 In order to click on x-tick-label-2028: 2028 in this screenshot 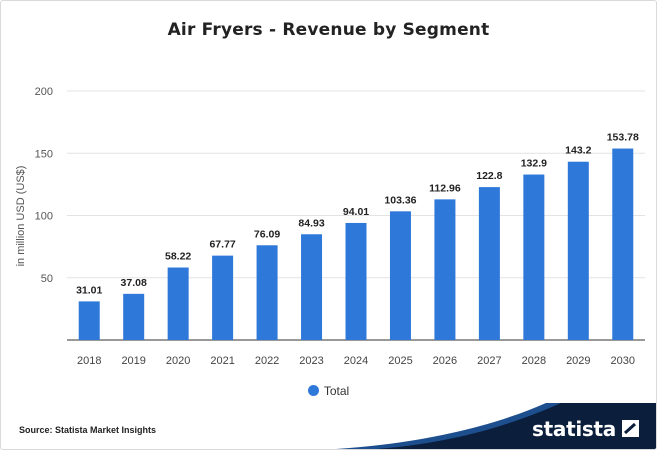, I will do `click(534, 361)`.